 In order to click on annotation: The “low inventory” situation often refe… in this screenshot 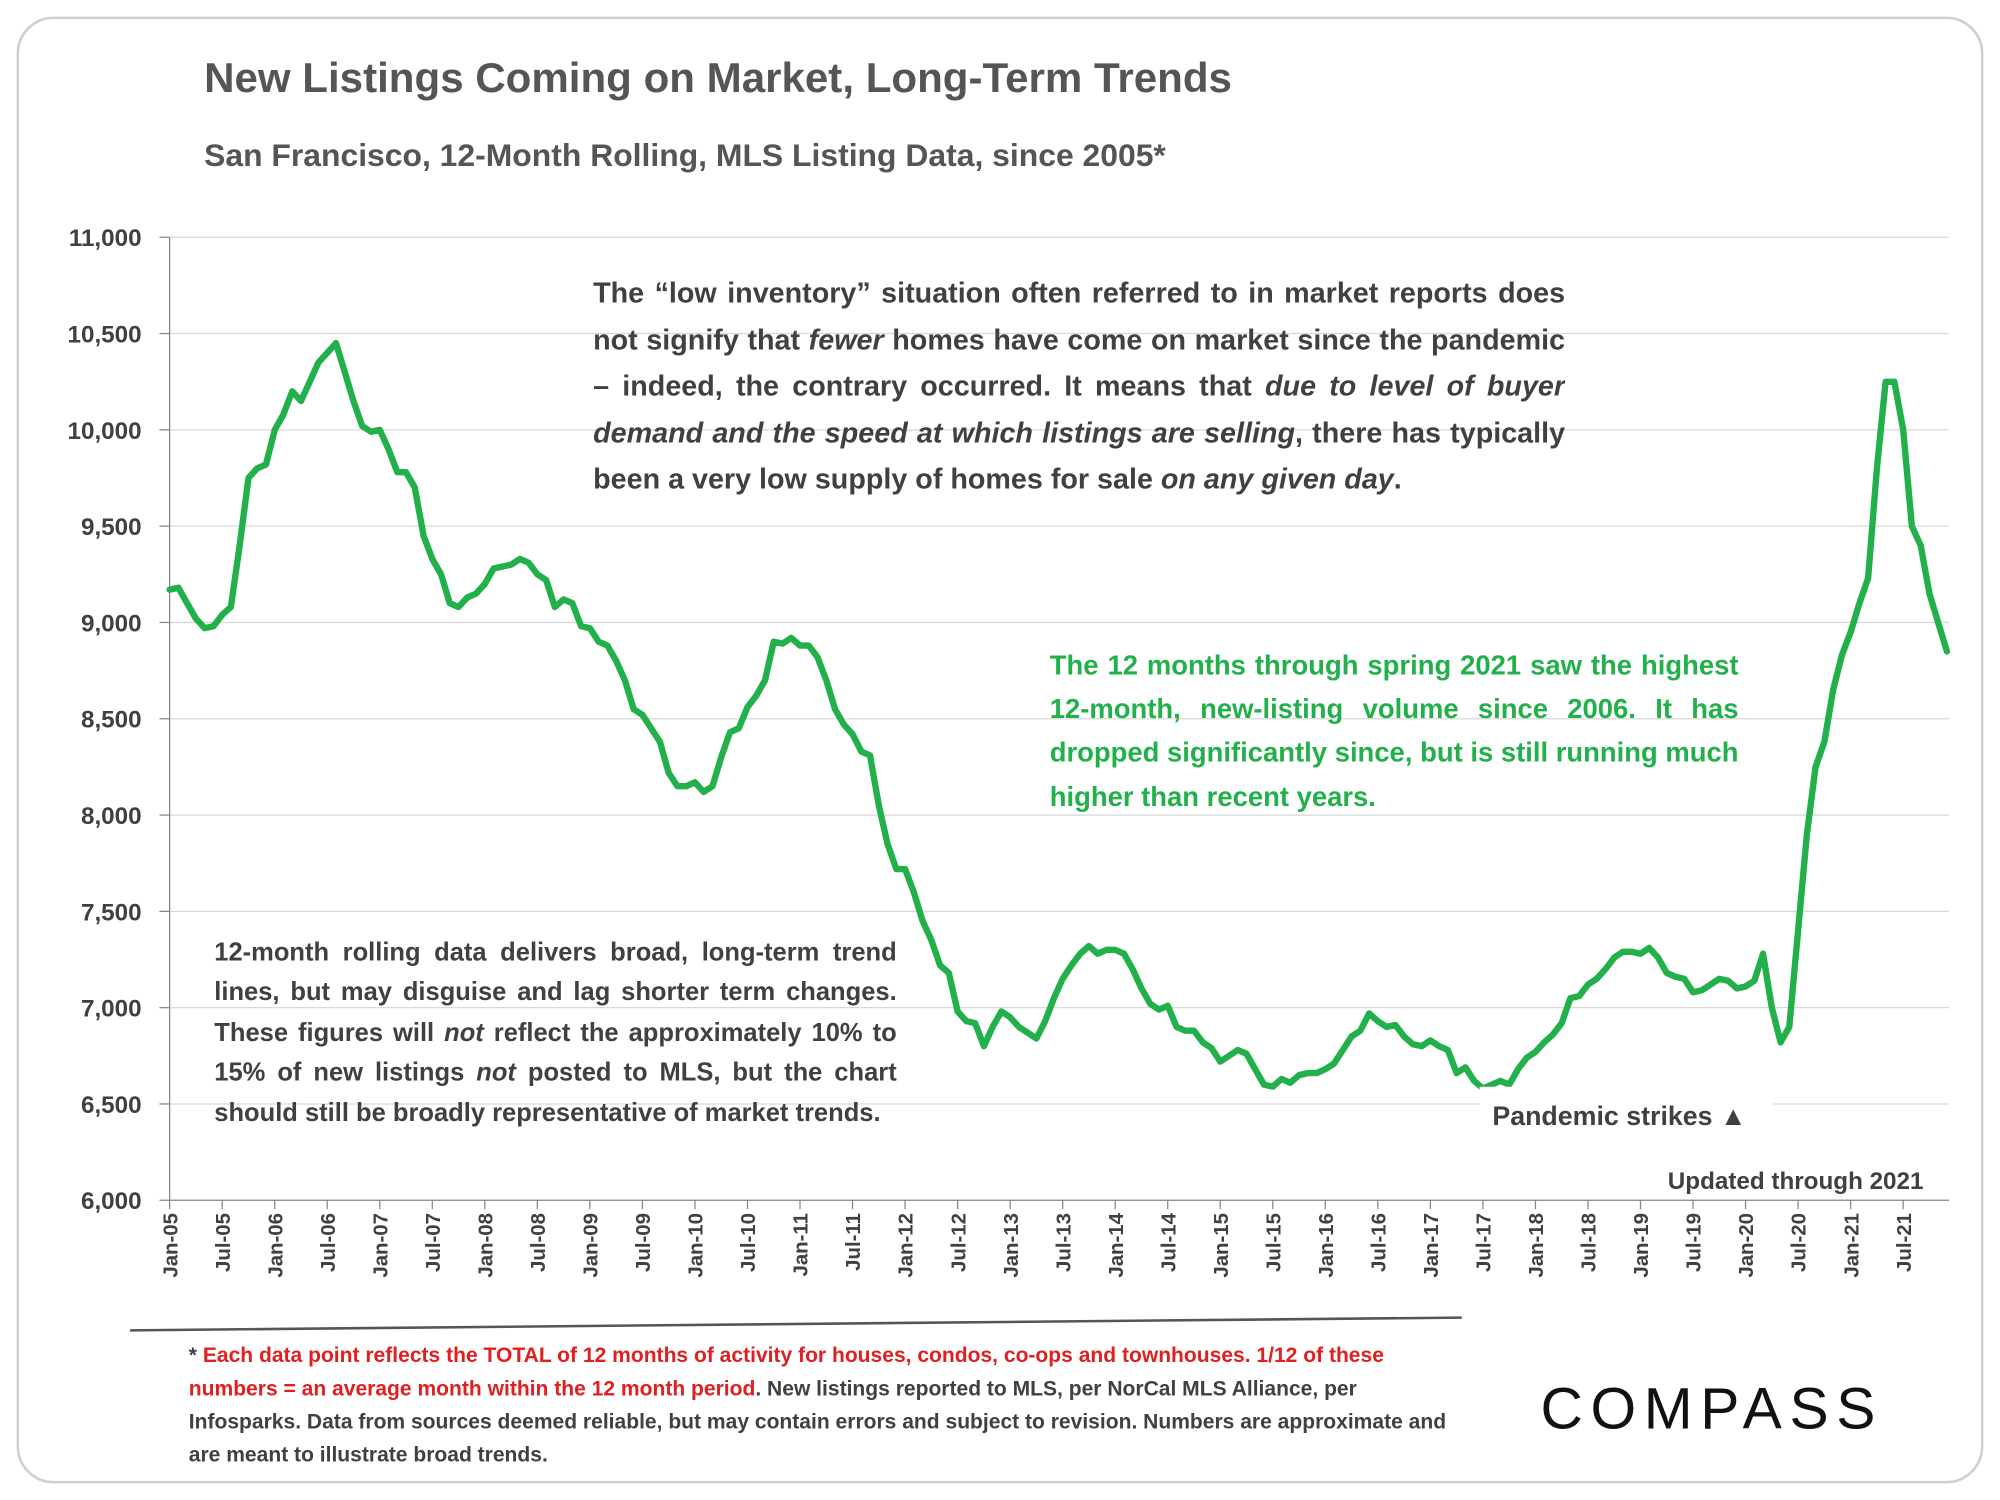, I will do `click(1079, 386)`.